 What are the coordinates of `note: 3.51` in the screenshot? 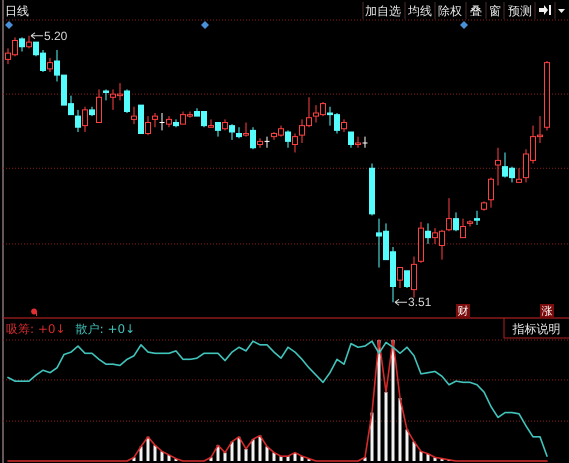 It's located at (413, 302).